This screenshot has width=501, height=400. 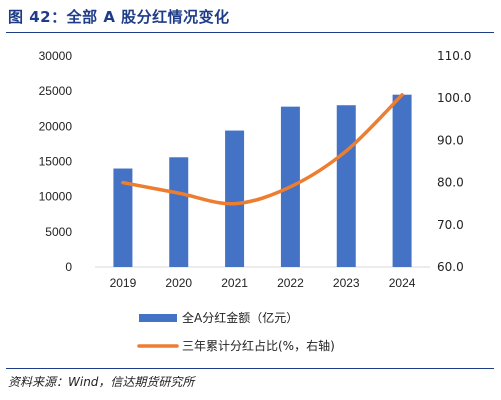 I want to click on title-divider, so click(x=250, y=32).